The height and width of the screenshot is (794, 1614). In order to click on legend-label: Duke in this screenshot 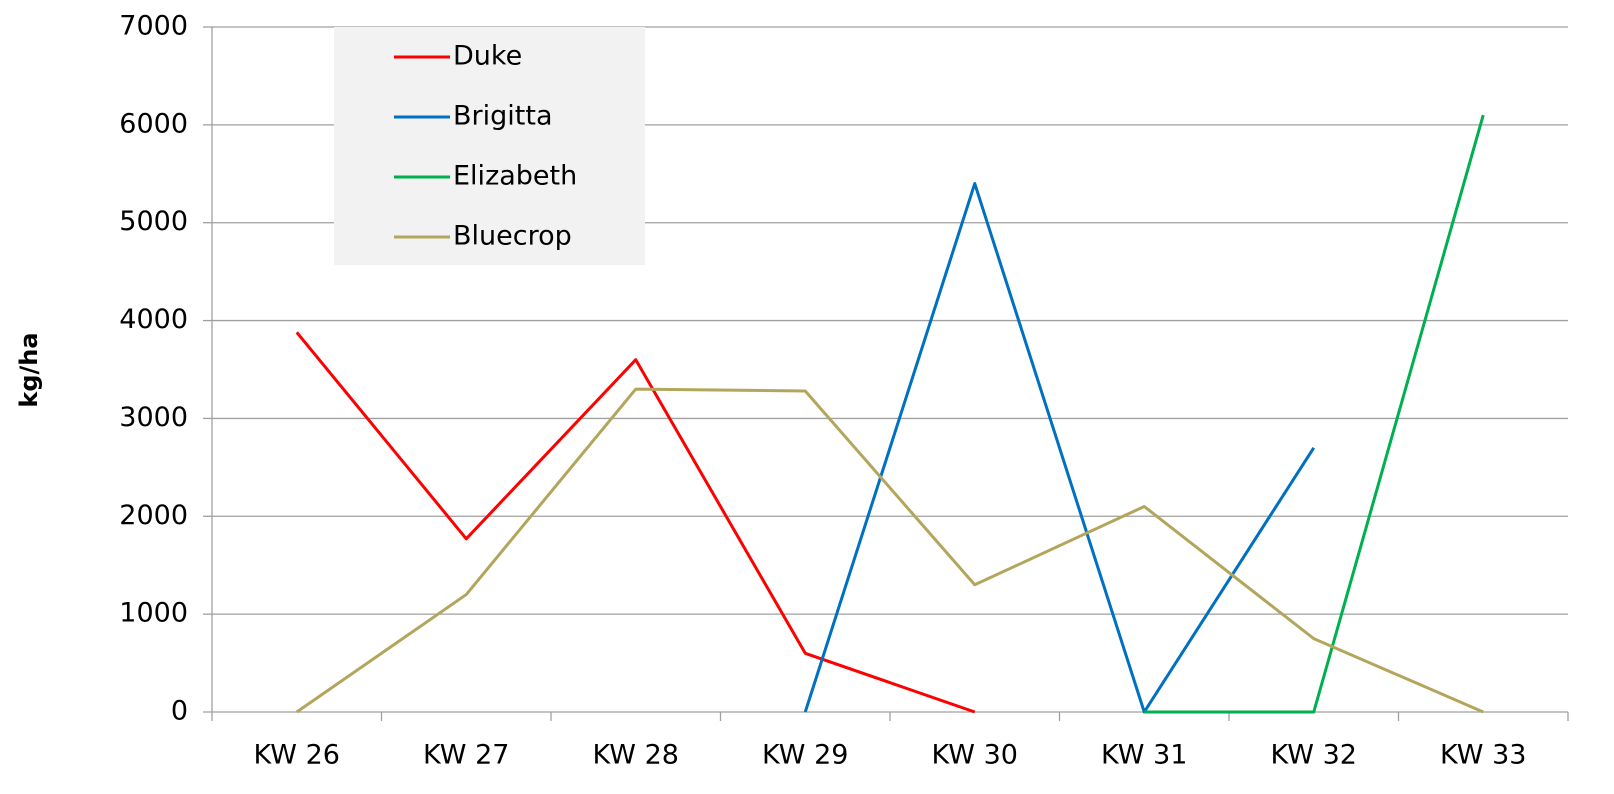, I will do `click(487, 56)`.